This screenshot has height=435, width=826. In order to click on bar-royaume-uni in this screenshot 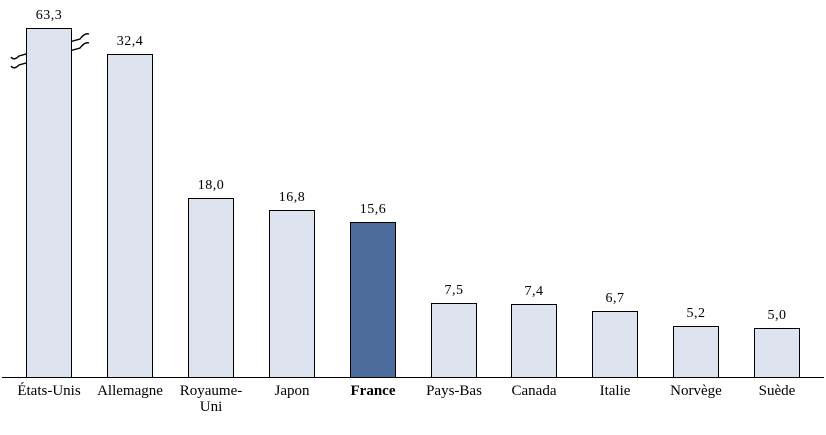, I will do `click(211, 288)`.